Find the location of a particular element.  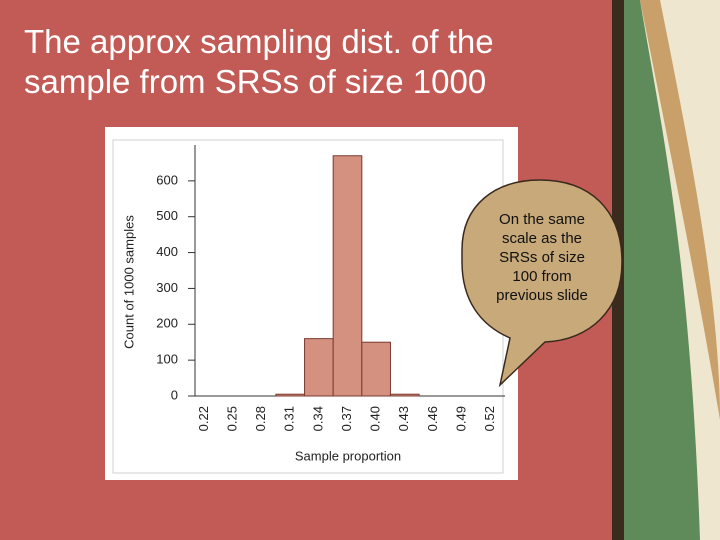

x-axis-label: Sample proportion is located at coordinates (348, 455).